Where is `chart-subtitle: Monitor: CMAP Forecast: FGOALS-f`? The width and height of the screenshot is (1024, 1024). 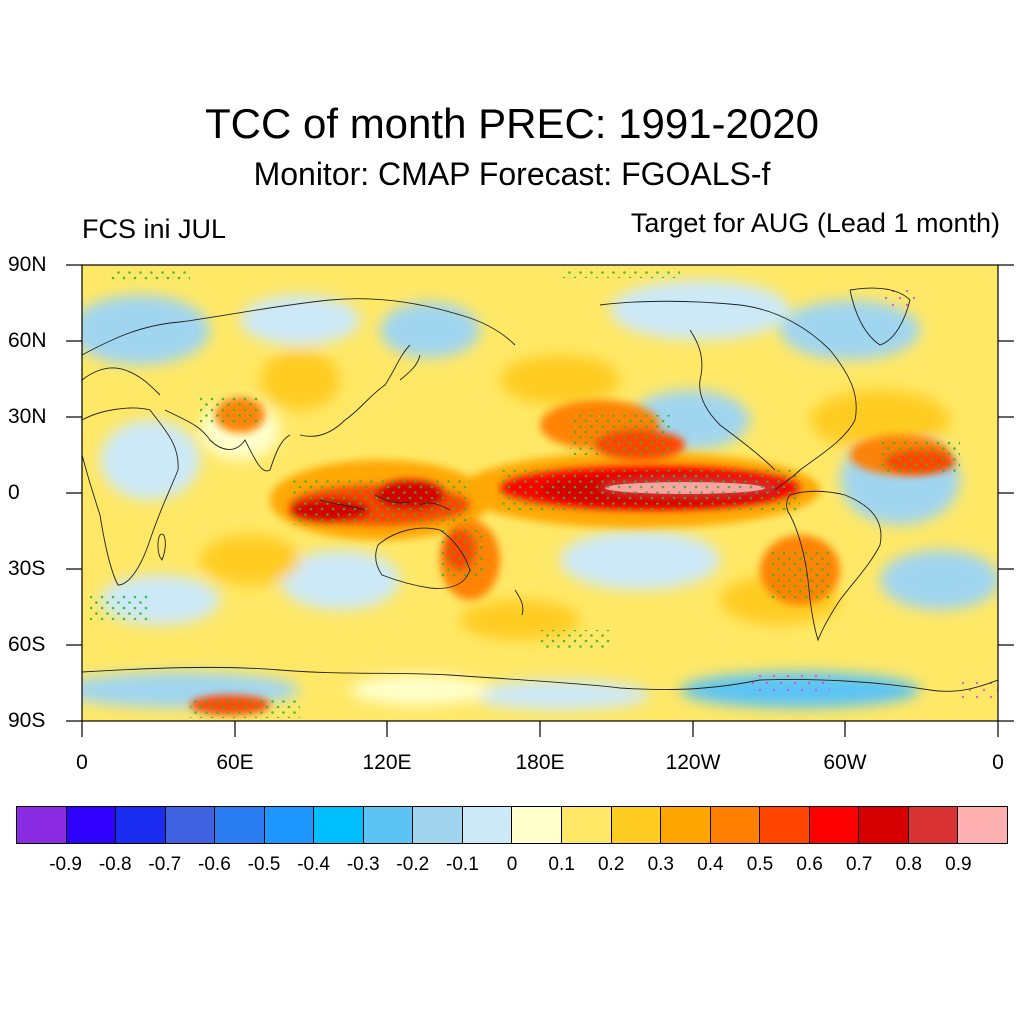 chart-subtitle: Monitor: CMAP Forecast: FGOALS-f is located at coordinates (512, 174).